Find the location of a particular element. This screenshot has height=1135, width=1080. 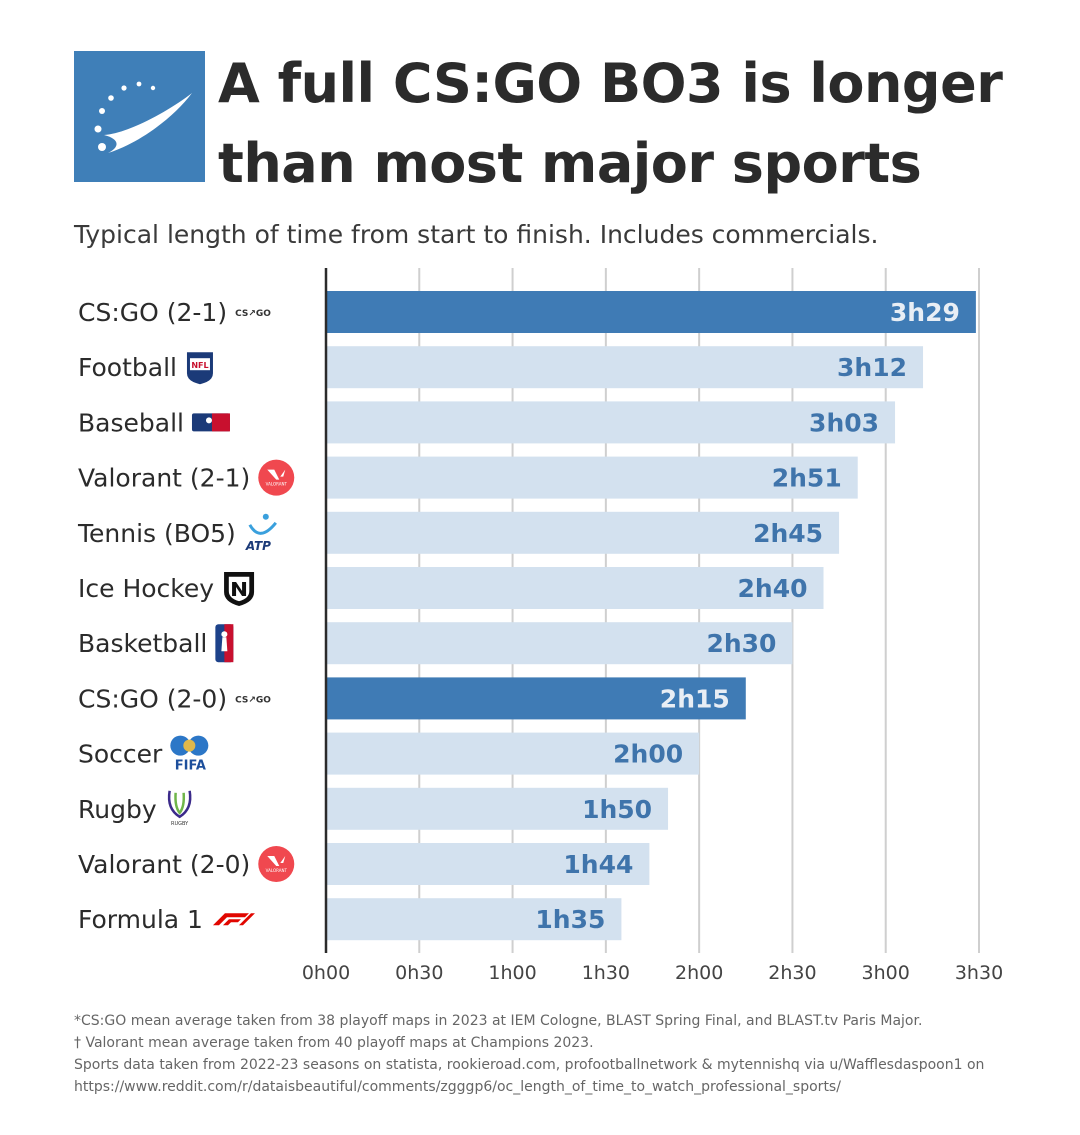

bar-value-label: 1h35 is located at coordinates (570, 919).